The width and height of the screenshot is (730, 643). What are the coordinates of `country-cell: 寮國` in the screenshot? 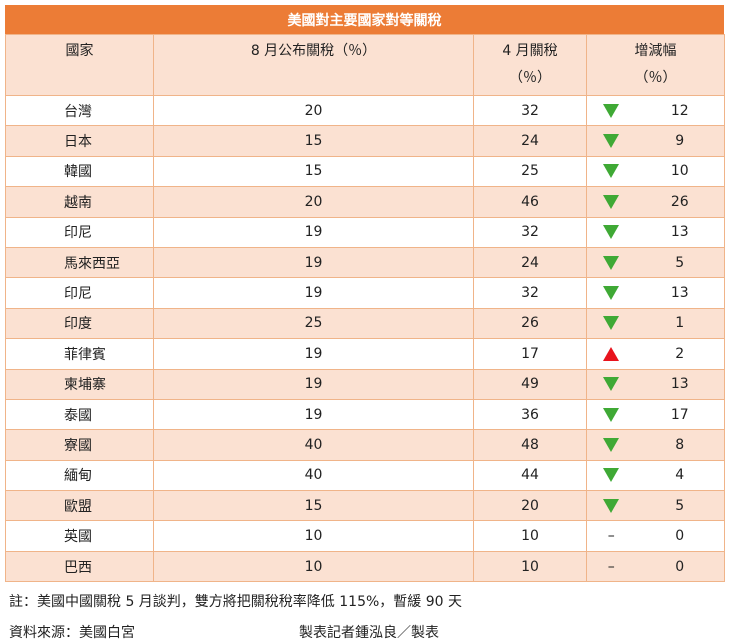 It's located at (79, 445).